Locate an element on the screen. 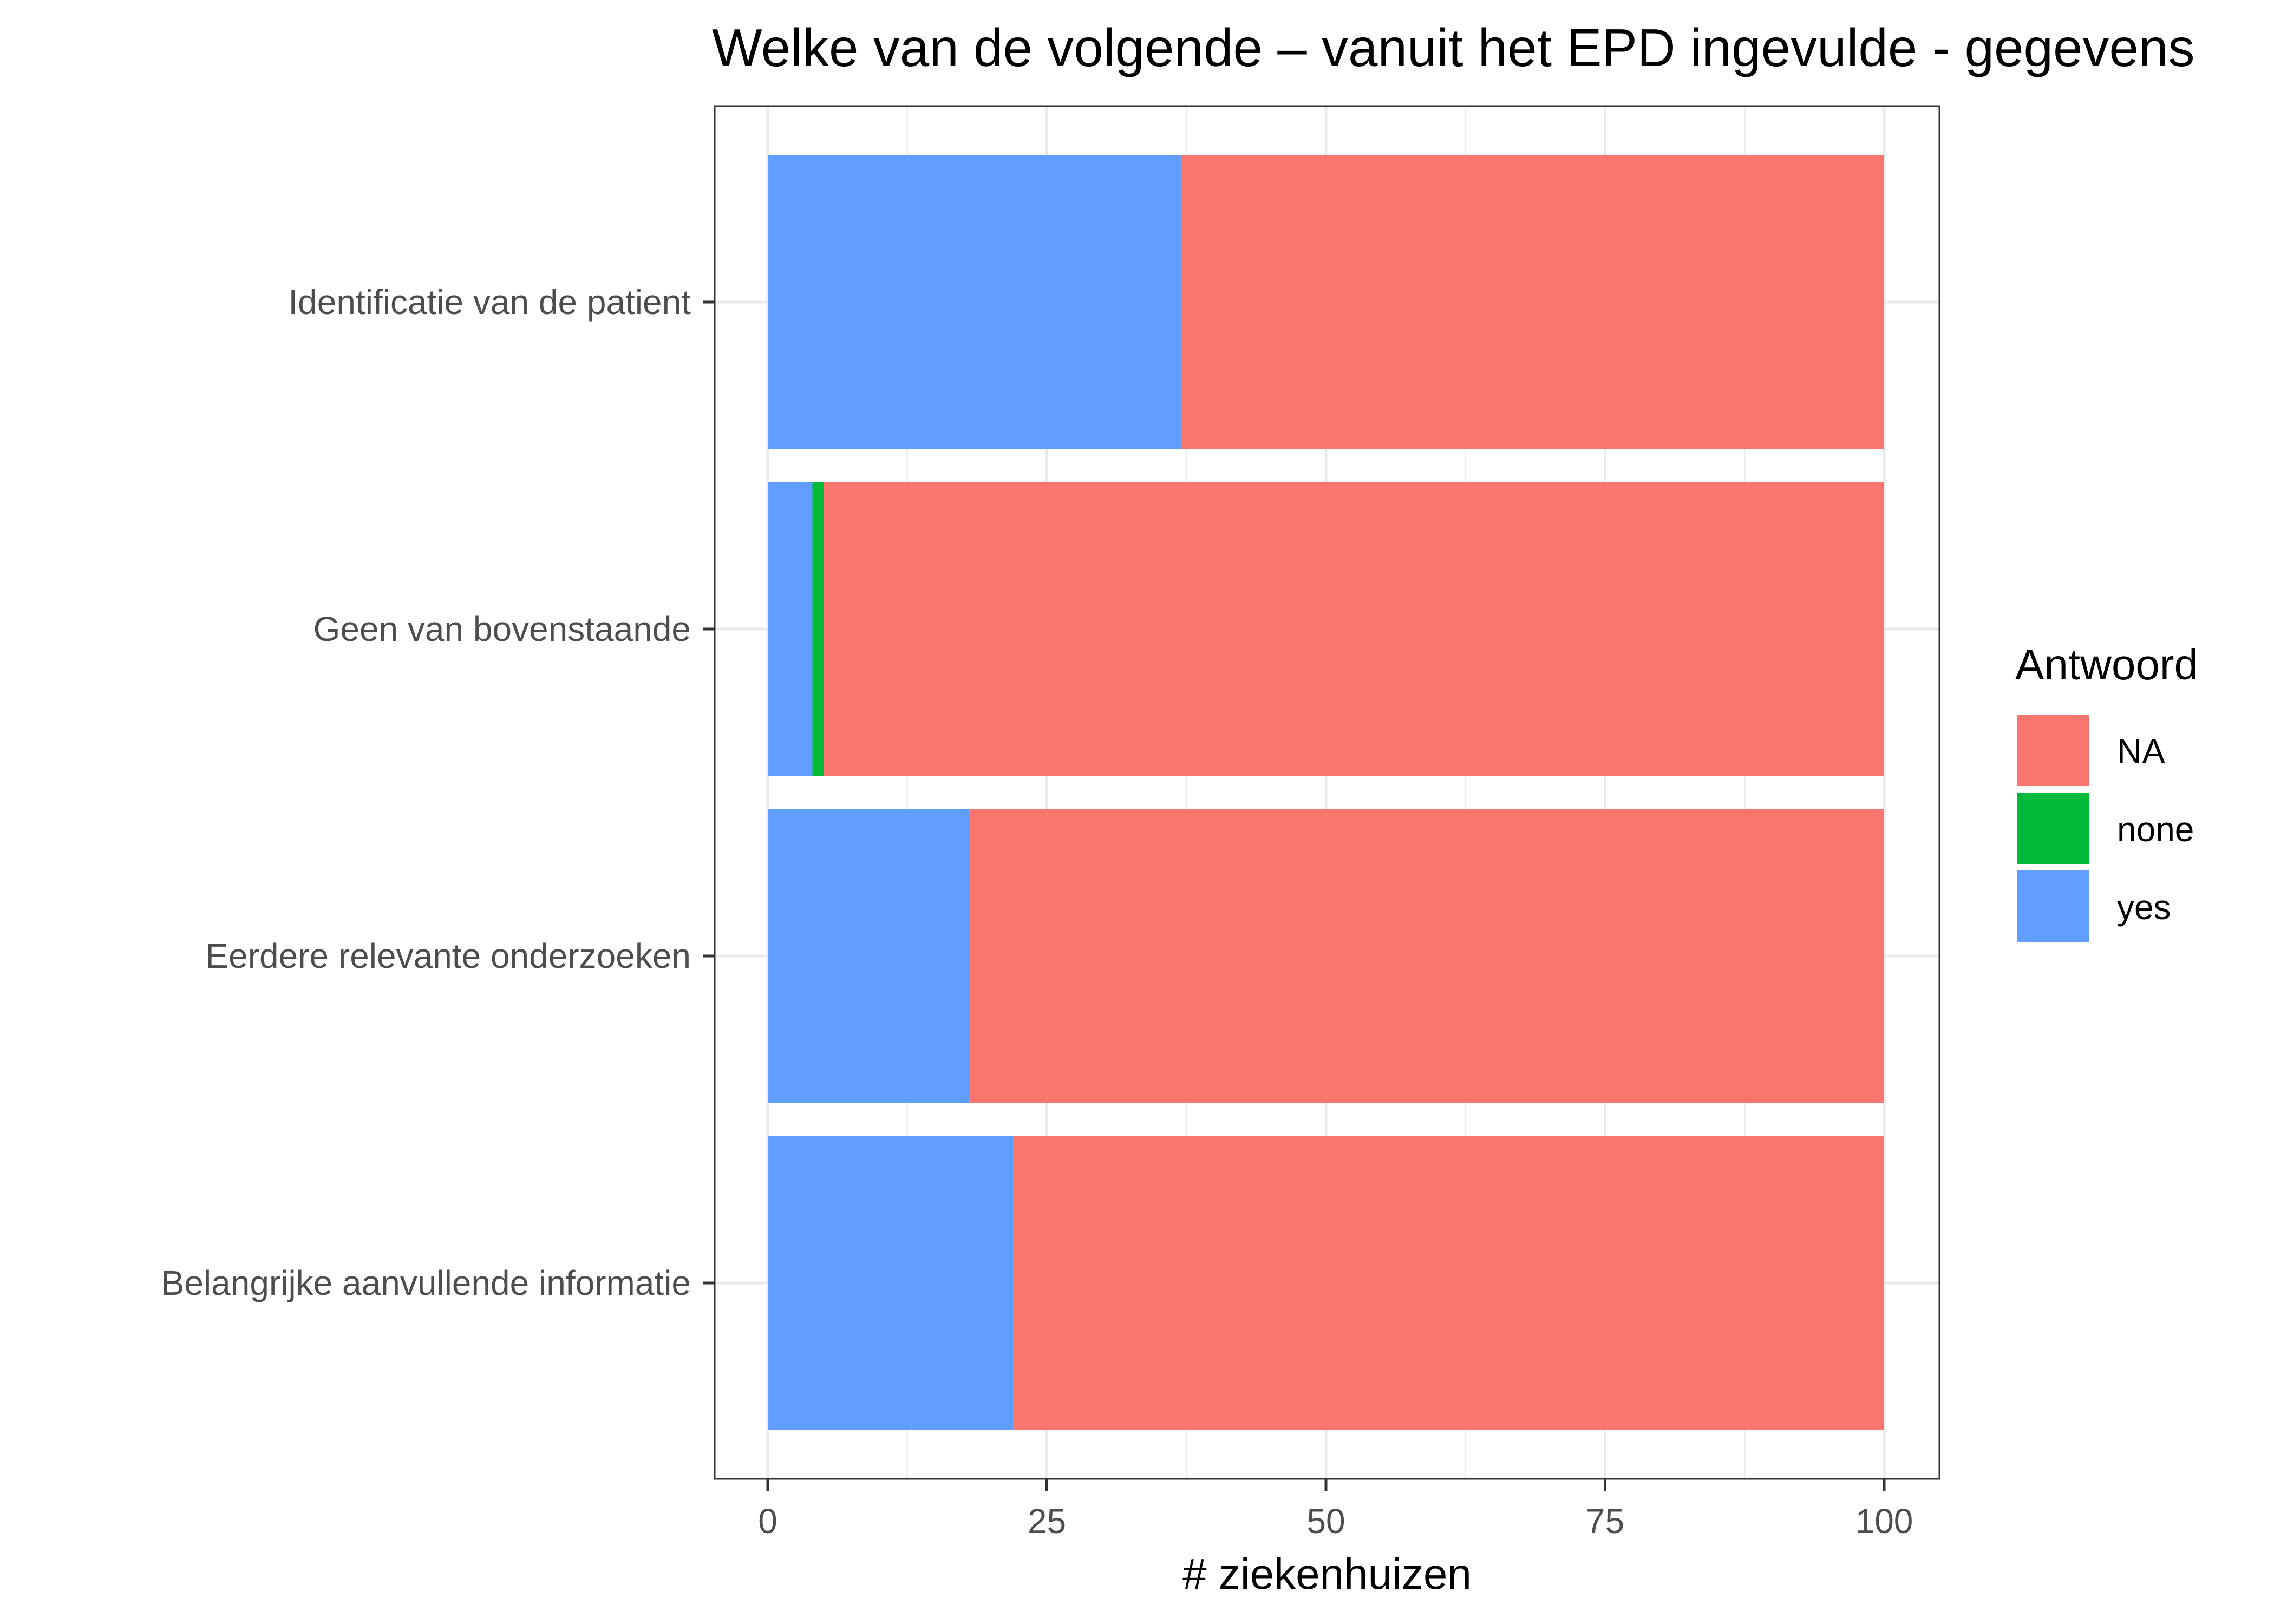  legend-label-na: NA is located at coordinates (2141, 751).